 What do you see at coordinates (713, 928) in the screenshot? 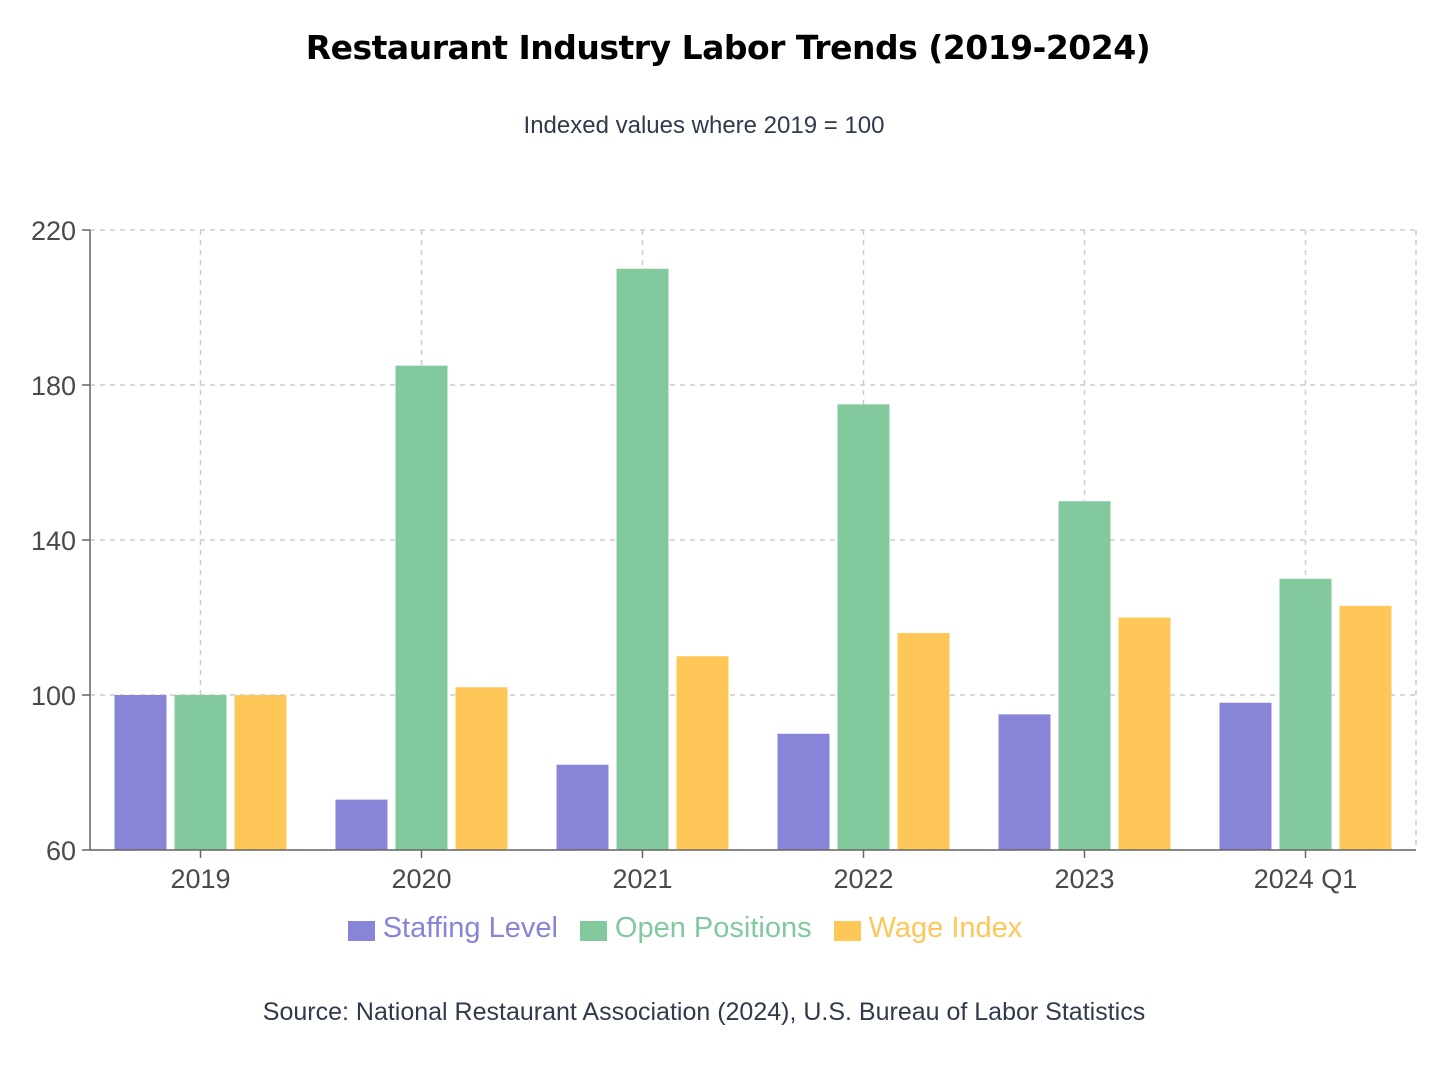
I see `legend-label: Open Positions` at bounding box center [713, 928].